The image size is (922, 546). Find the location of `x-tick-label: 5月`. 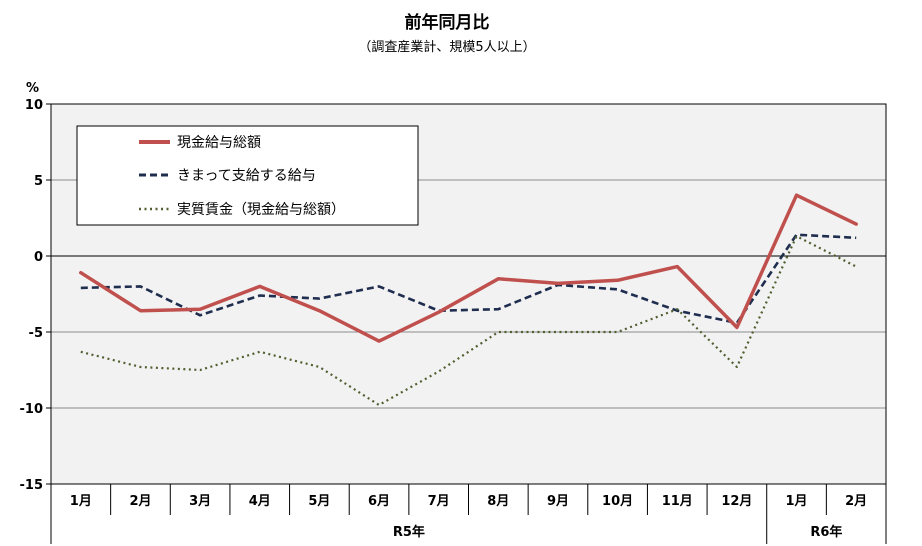

x-tick-label: 5月 is located at coordinates (319, 501).